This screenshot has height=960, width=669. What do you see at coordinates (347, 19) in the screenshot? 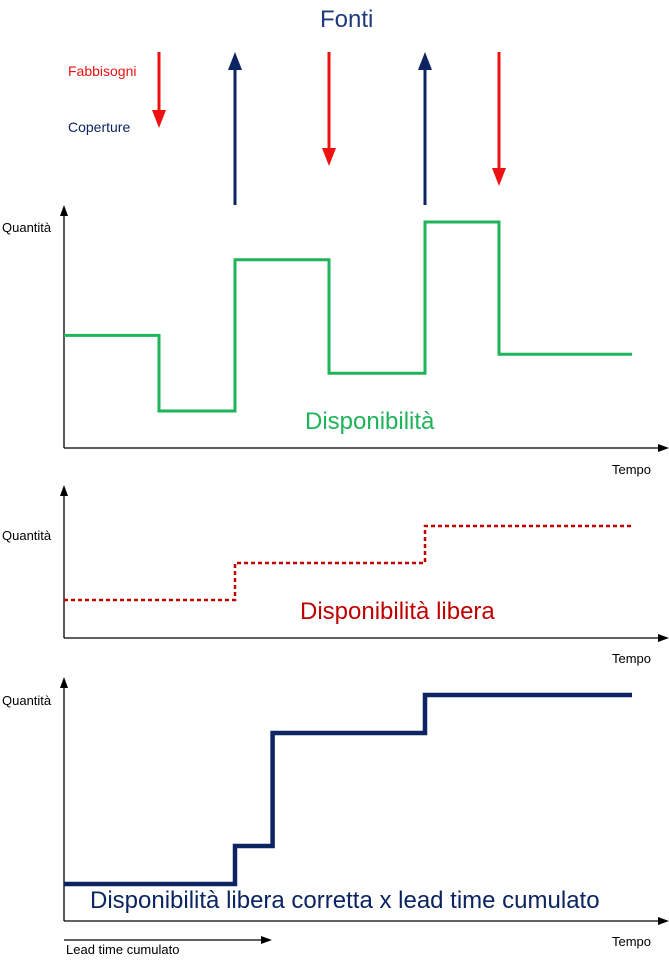
I see `diagram-title: Fonti` at bounding box center [347, 19].